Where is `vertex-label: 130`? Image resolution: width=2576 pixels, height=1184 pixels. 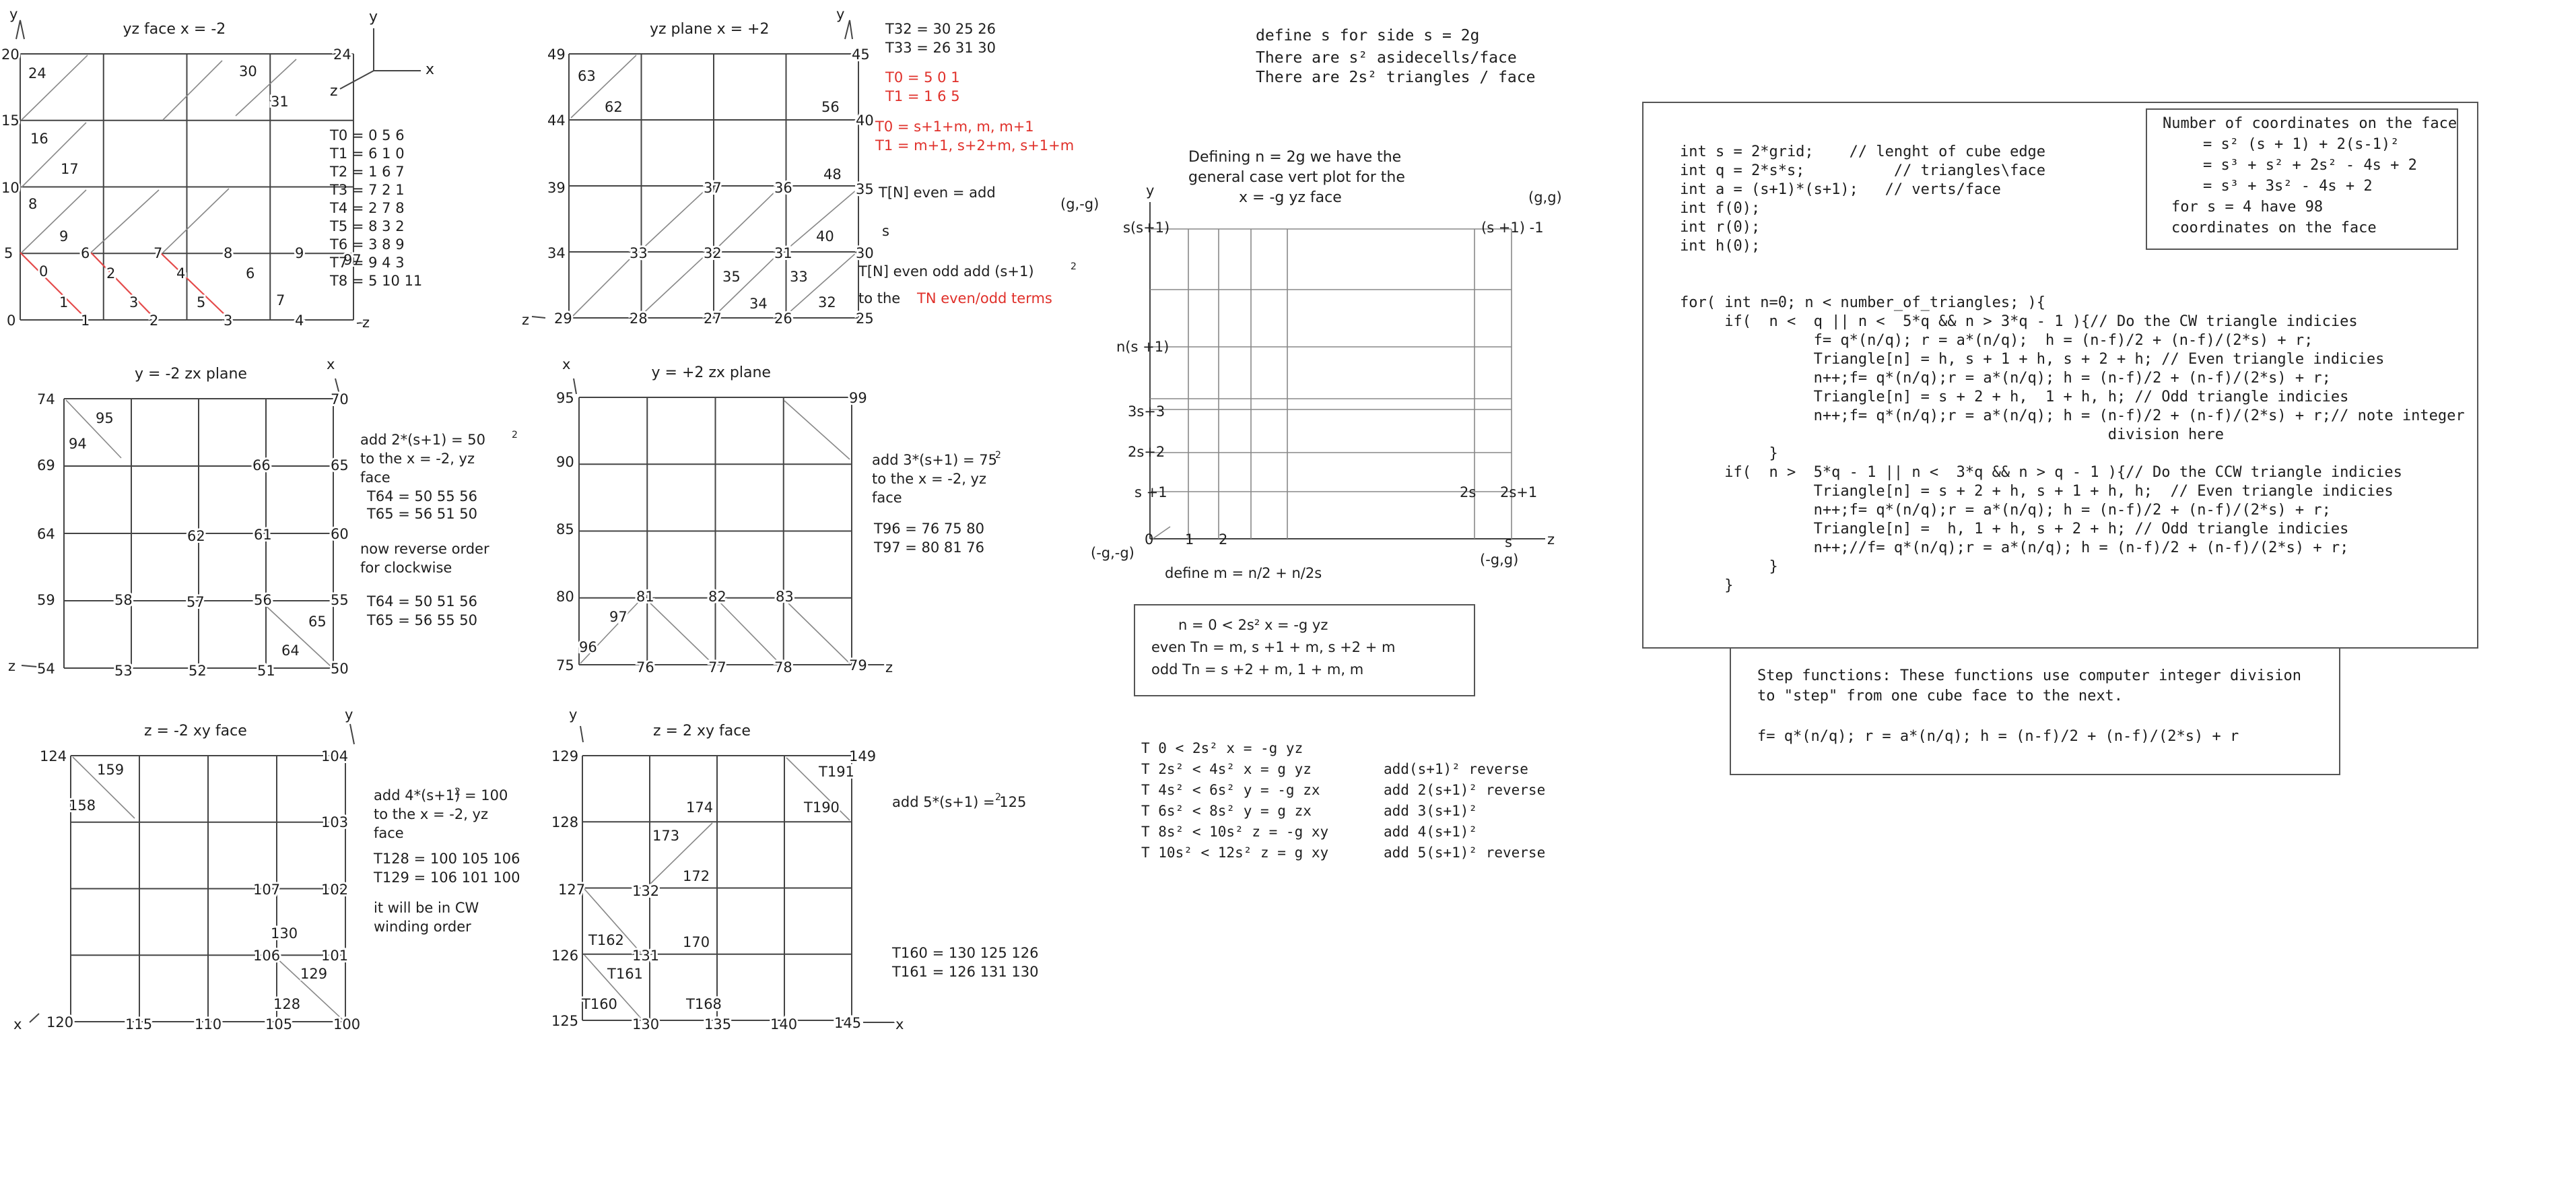 vertex-label: 130 is located at coordinates (645, 1024).